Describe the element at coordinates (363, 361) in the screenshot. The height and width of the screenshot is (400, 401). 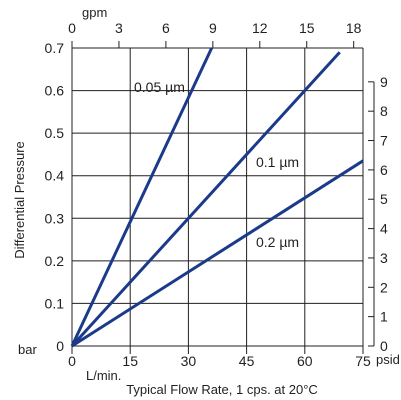
I see `x-tick-label-5: 75` at that location.